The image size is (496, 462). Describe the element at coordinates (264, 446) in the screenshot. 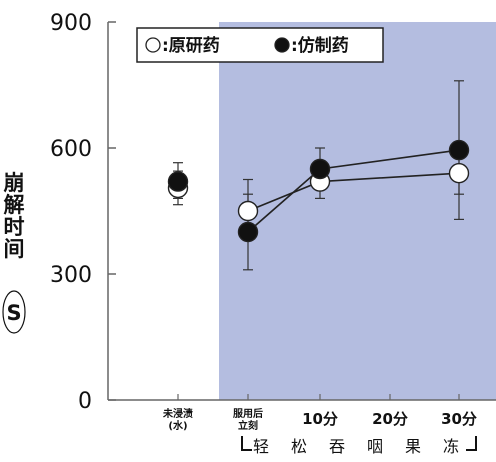

I see `bracket-label-char: 轻` at that location.